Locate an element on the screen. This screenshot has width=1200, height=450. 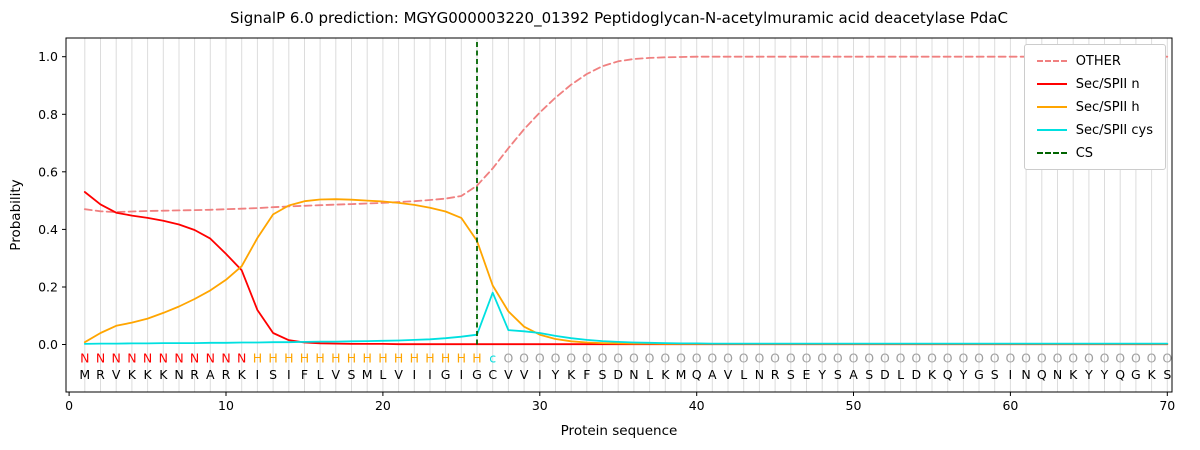
legend-line-sec-spii-h is located at coordinates (1051, 107).